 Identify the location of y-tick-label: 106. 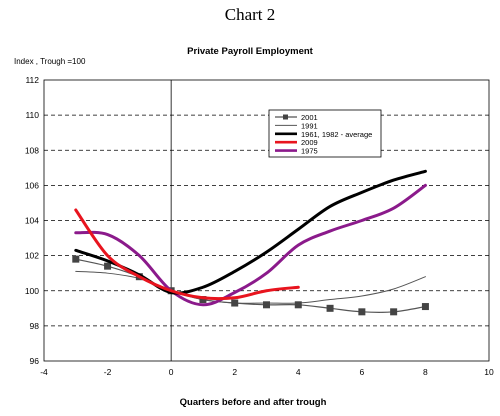
(32, 185).